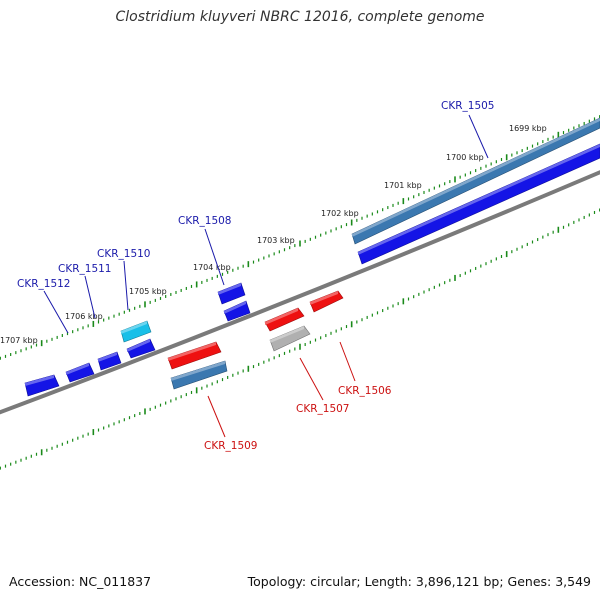 This screenshot has height=600, width=600. I want to click on gene-label-ckr-1510: CKR_1510, so click(123, 254).